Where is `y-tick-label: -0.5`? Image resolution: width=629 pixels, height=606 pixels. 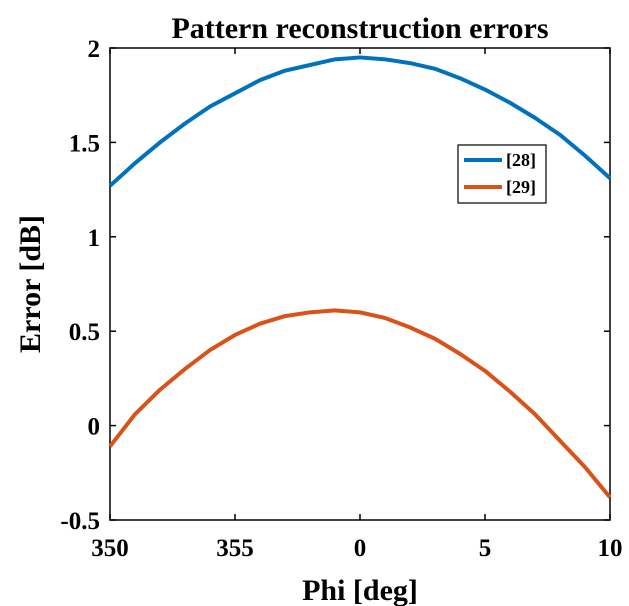
y-tick-label: -0.5 is located at coordinates (80, 521).